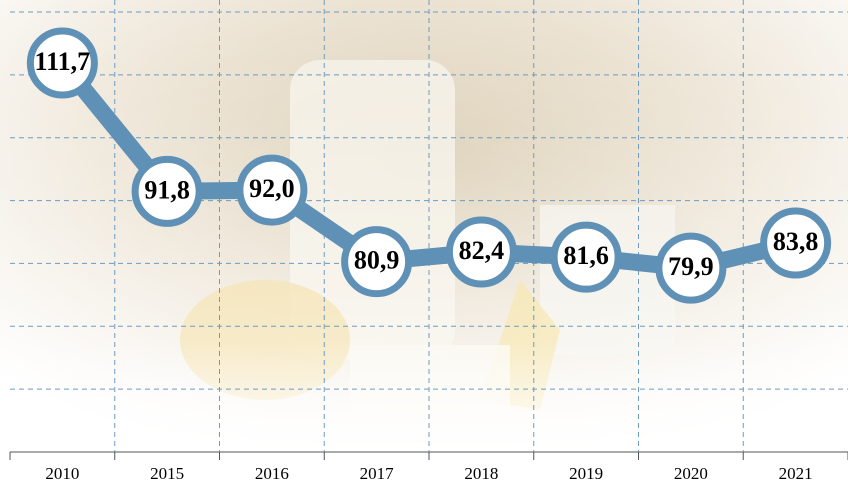 The height and width of the screenshot is (485, 848). What do you see at coordinates (796, 473) in the screenshot?
I see `x-tick-label: 2021` at bounding box center [796, 473].